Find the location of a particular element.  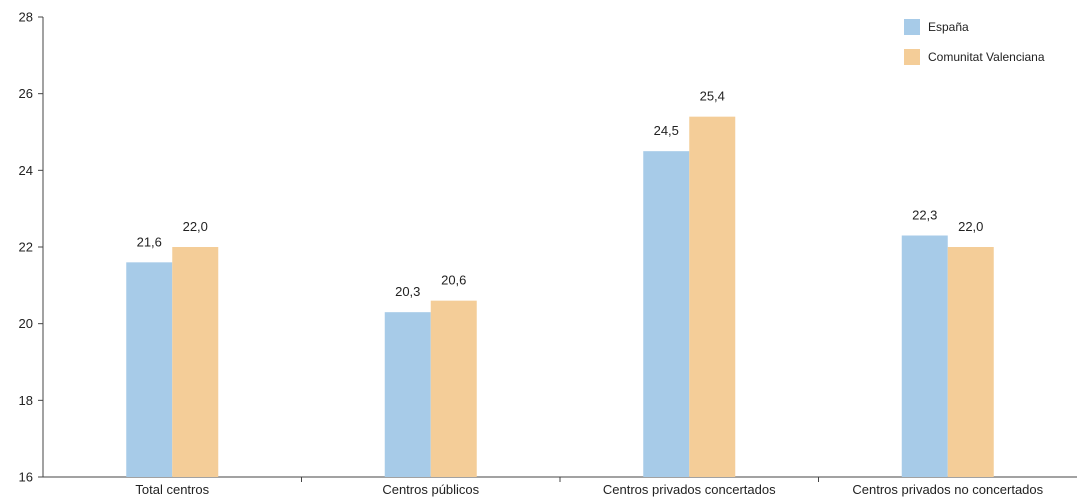

y-tick-label: 26 is located at coordinates (26, 93).